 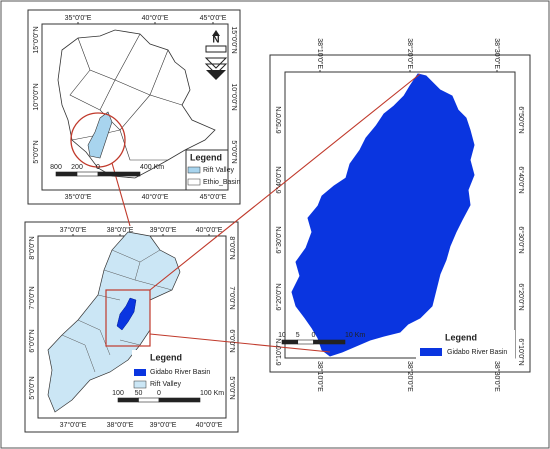 I want to click on y-label-left: 7°0'0"N, so click(x=32, y=297).